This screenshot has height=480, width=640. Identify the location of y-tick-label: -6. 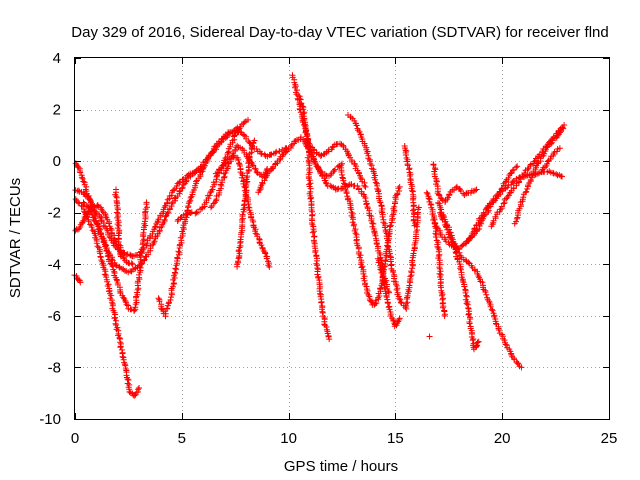
(54, 316).